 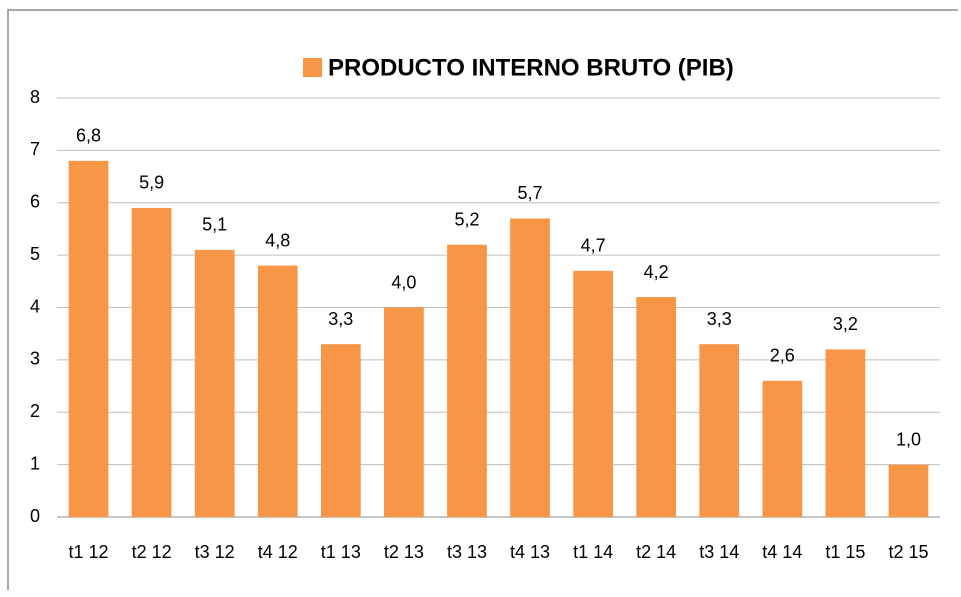 What do you see at coordinates (593, 246) in the screenshot?
I see `value-label: 4,7` at bounding box center [593, 246].